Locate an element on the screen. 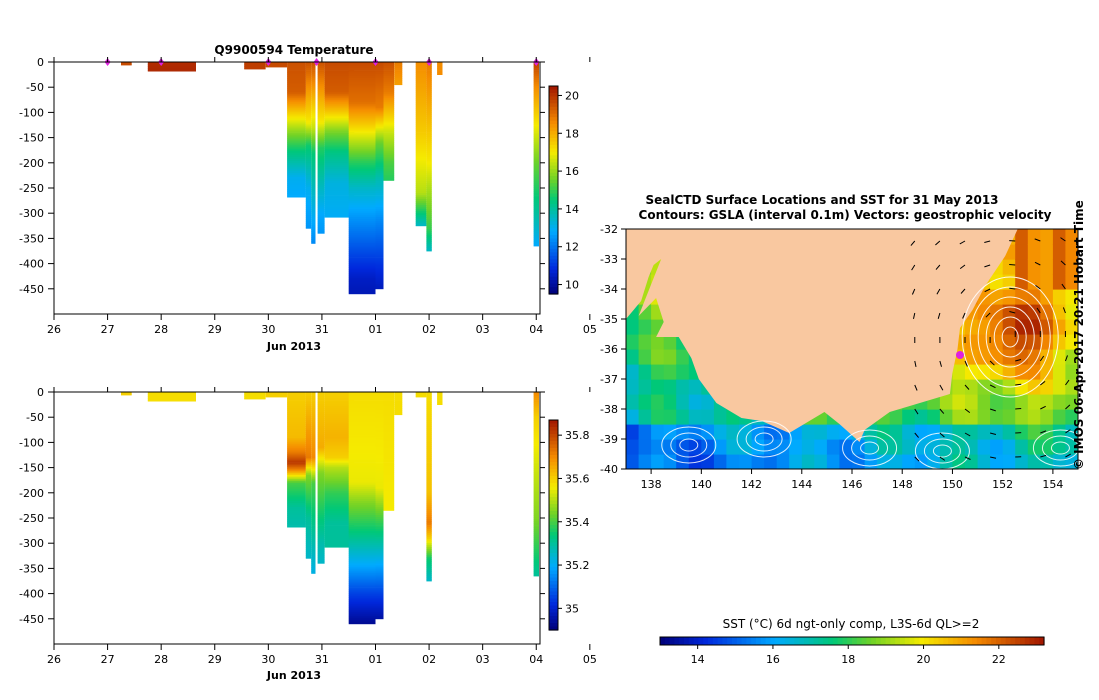  map-longitude-ticks: 138 140 142 144 146 148 150 152 154 is located at coordinates (852, 480).